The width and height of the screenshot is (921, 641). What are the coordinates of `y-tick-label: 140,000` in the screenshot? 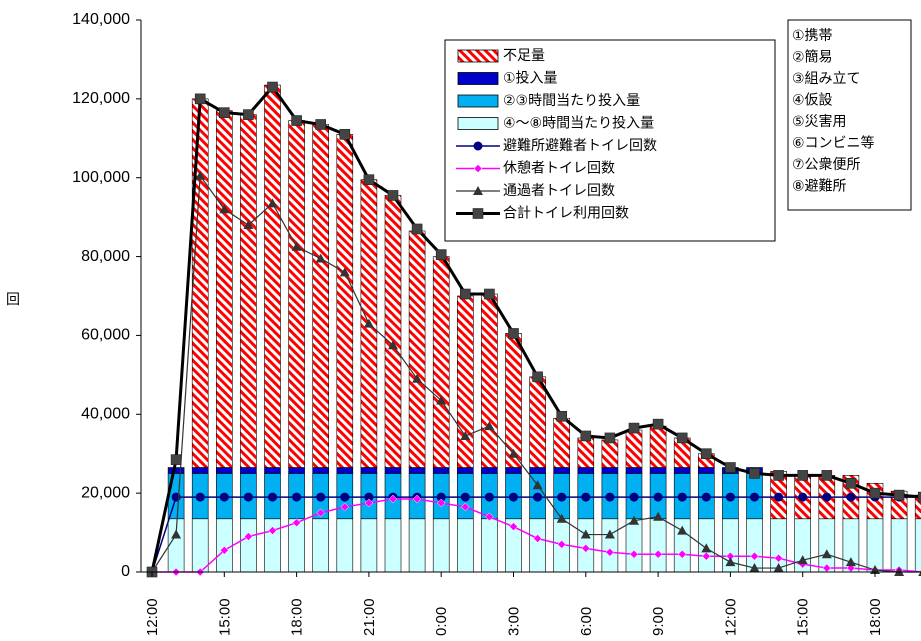 It's located at (101, 19).